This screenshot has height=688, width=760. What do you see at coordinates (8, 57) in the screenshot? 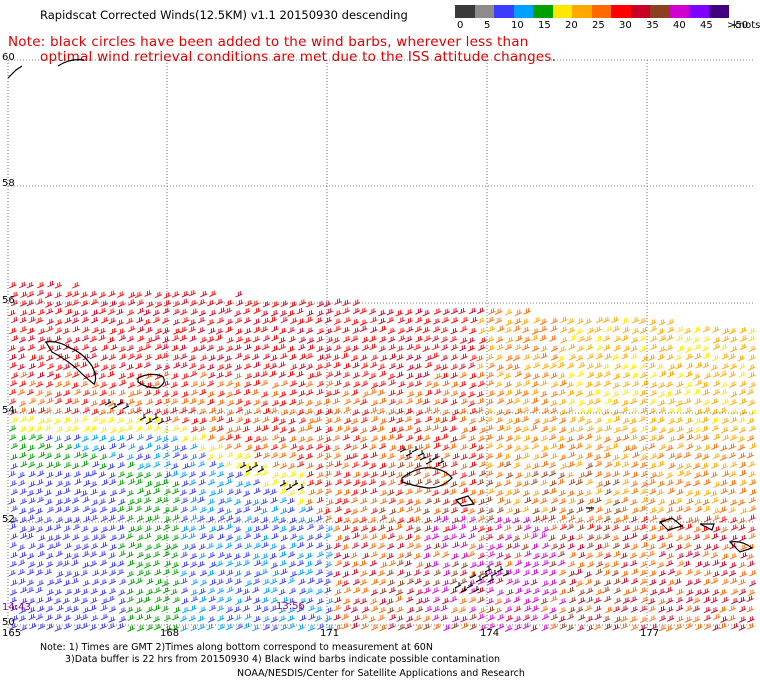
I see `lat-label-60: 60` at bounding box center [8, 57].